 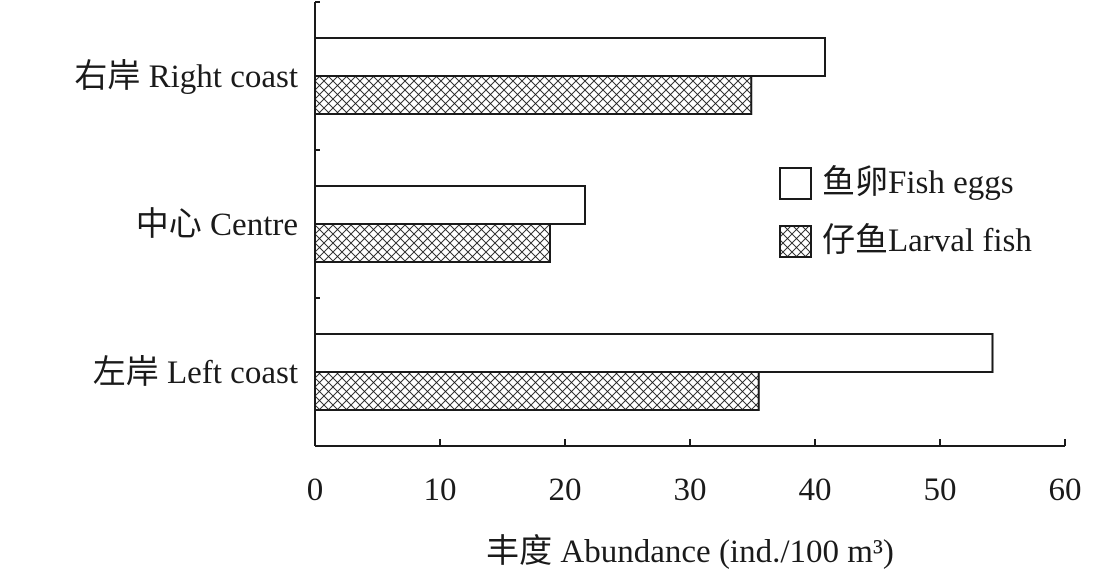 I want to click on bar-larval-fish-right-coast, so click(x=533, y=95).